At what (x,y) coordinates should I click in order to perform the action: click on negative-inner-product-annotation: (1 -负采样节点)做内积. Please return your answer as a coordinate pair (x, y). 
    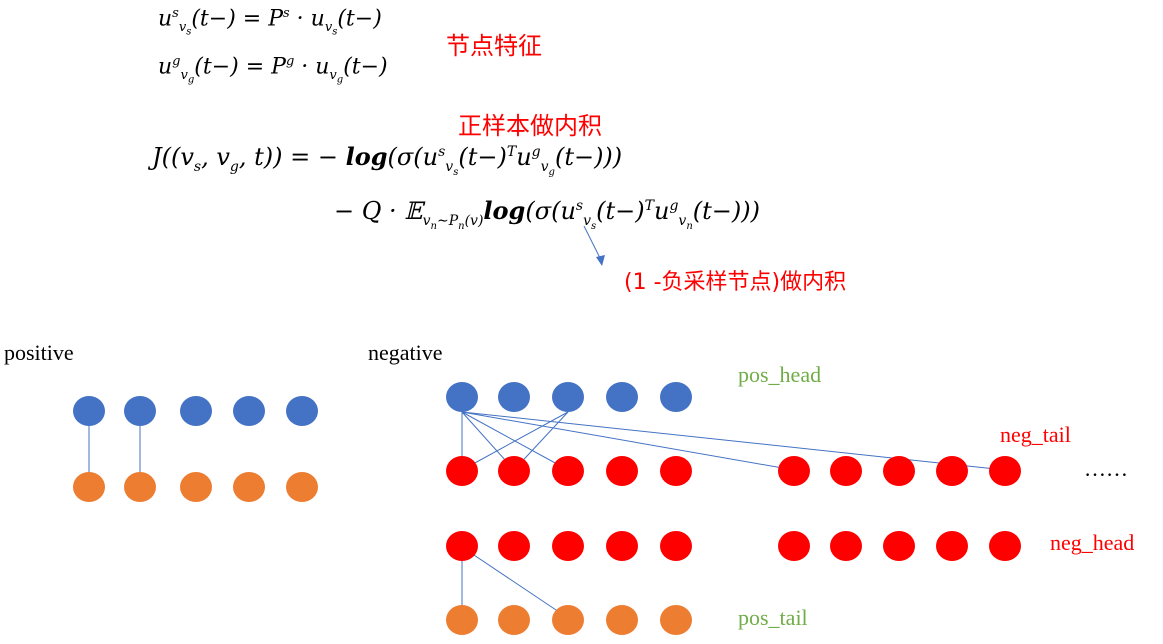
    Looking at the image, I should click on (735, 282).